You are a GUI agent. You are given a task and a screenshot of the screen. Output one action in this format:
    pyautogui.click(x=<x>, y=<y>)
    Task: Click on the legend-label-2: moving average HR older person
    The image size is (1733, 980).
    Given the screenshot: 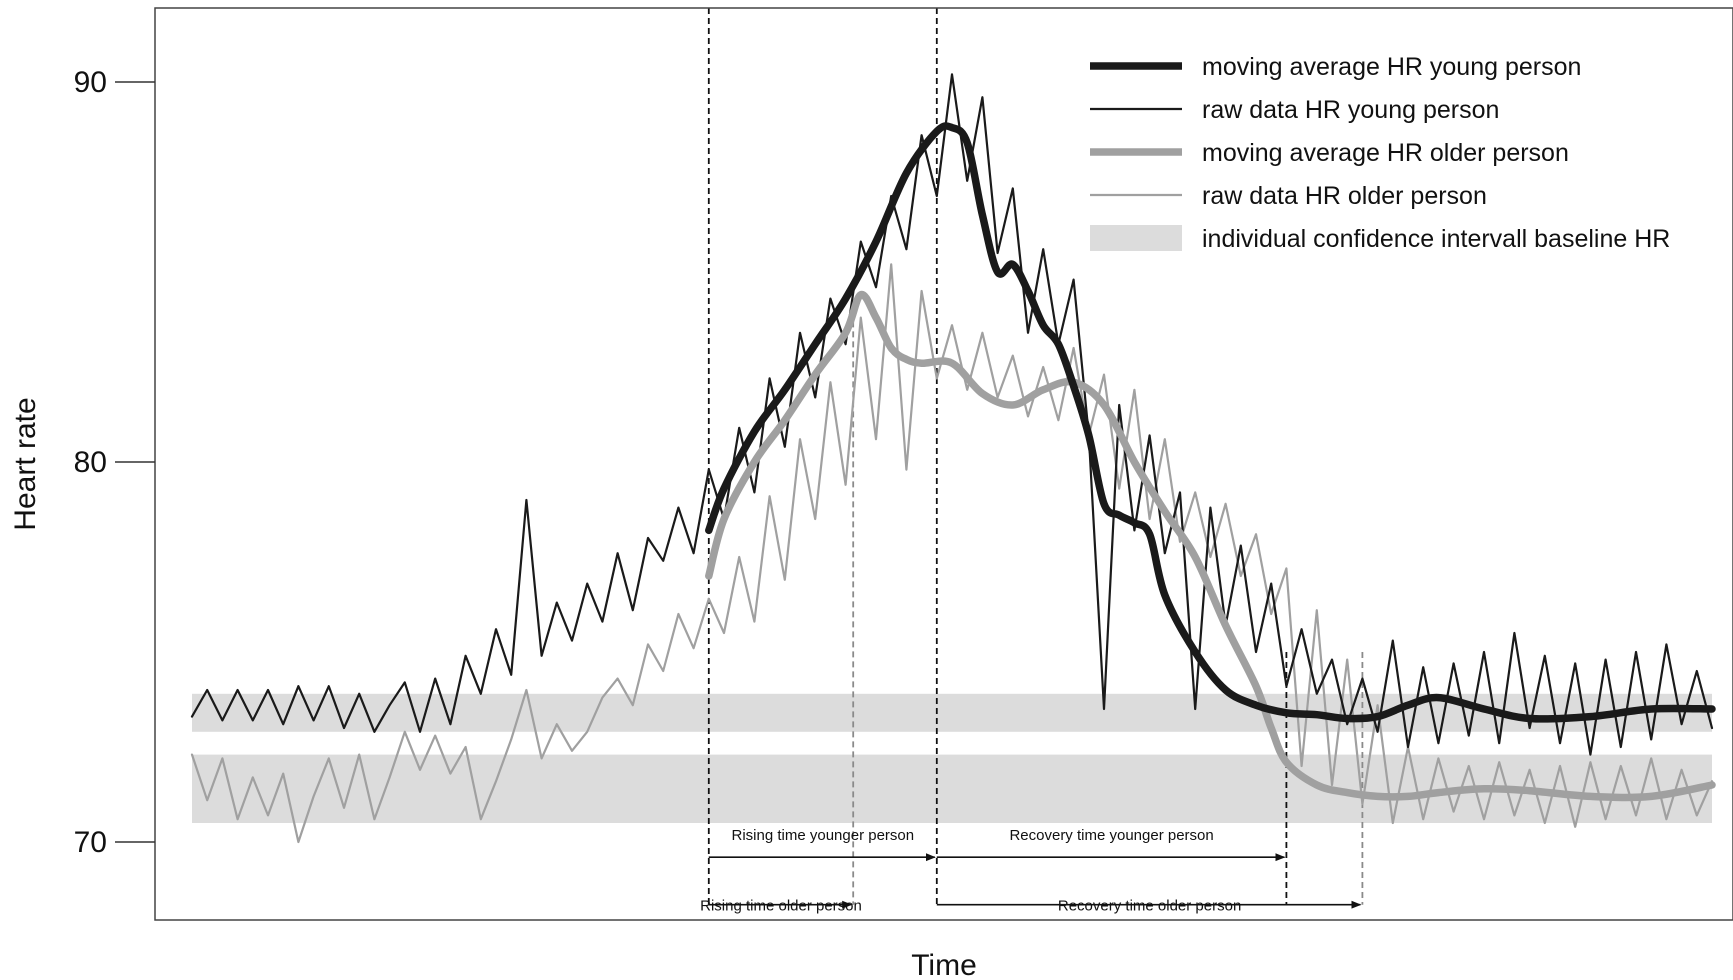 What is the action you would take?
    pyautogui.click(x=1385, y=153)
    